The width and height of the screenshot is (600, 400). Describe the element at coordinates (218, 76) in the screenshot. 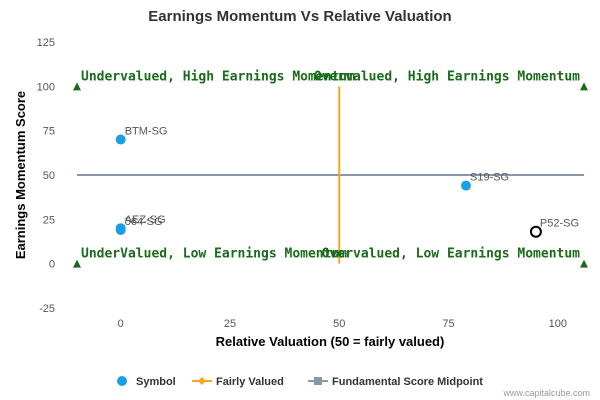

I see `quadrant-label: Undervalued, High Earnings Momentum` at that location.